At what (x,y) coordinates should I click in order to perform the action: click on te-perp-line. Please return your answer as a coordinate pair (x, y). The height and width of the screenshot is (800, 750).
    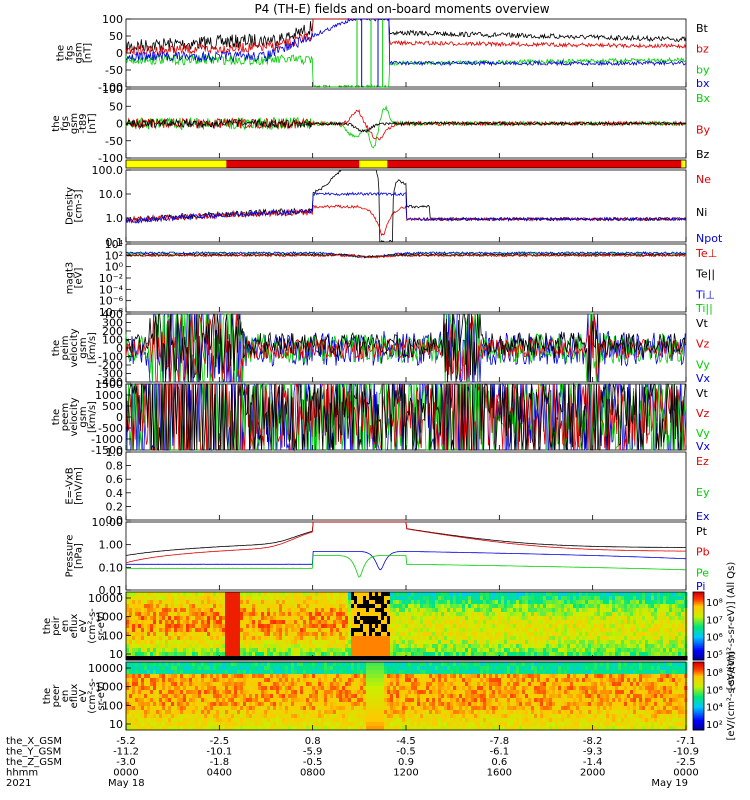
    Looking at the image, I should click on (406, 256).